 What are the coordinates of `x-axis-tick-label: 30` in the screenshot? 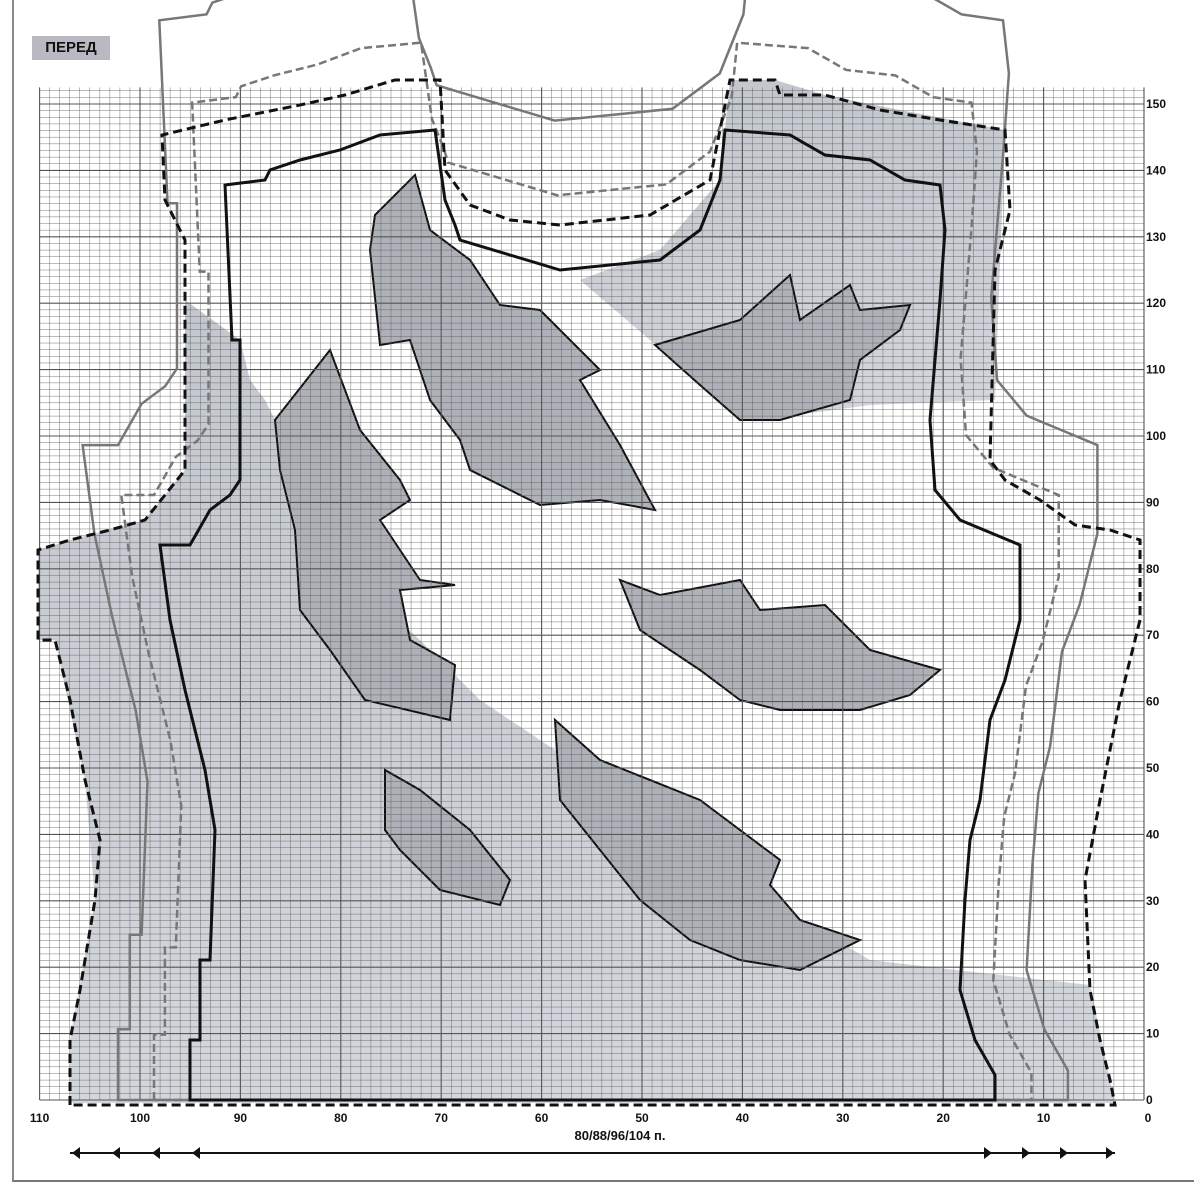 It's located at (843, 1118).